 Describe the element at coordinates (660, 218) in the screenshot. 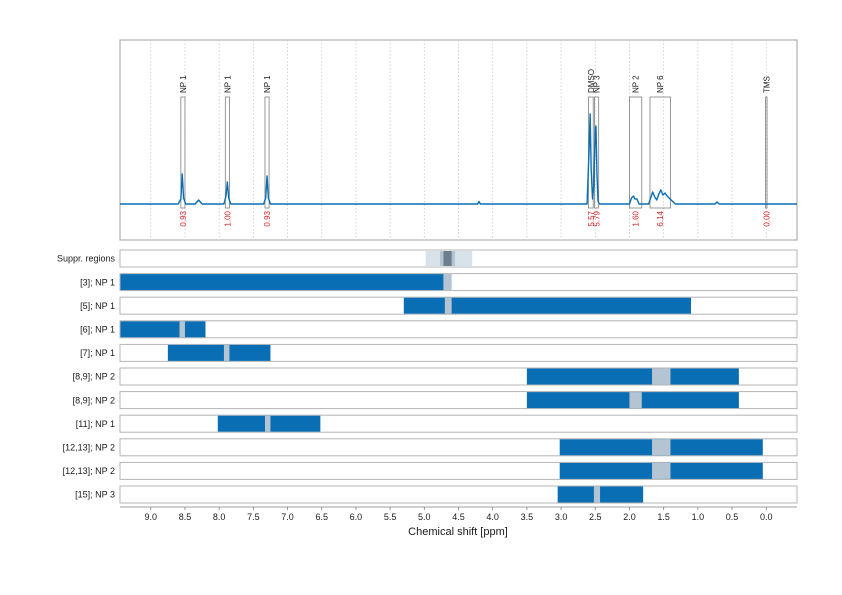

I see `integral-value: 6.14` at that location.